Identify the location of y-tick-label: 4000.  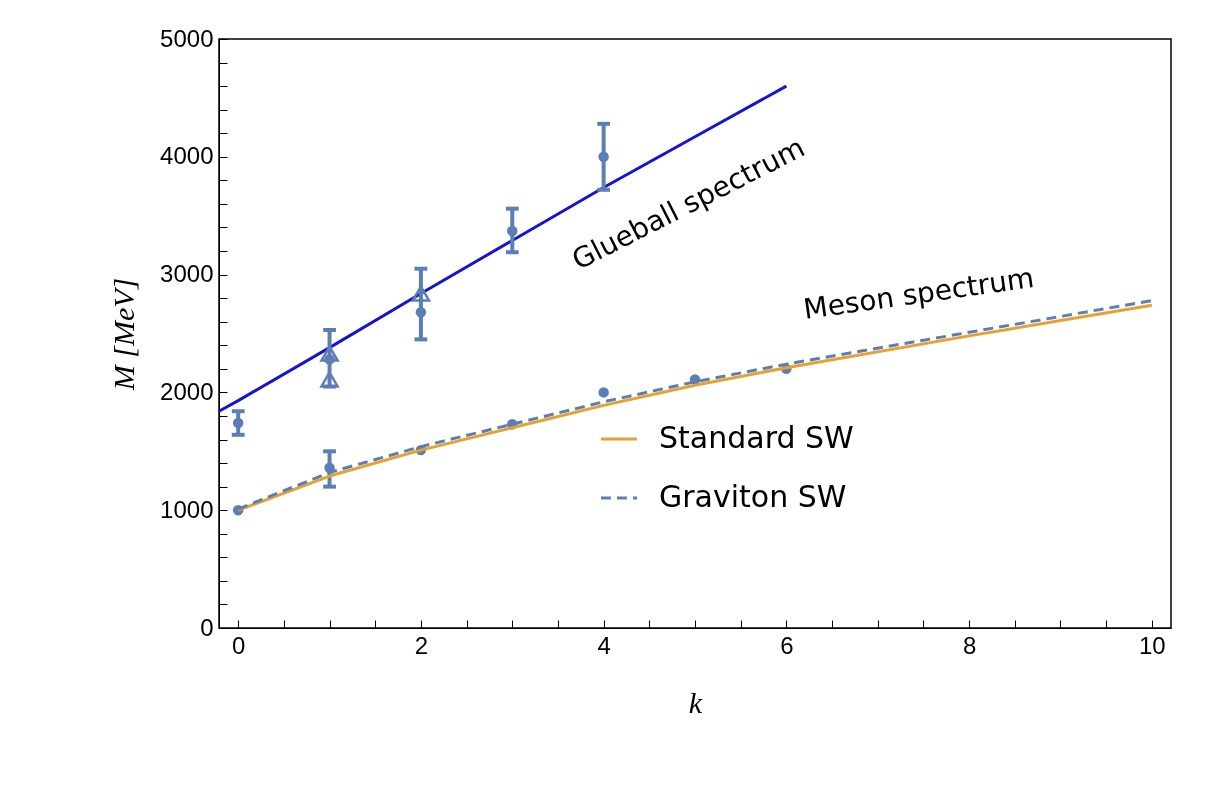
(187, 156).